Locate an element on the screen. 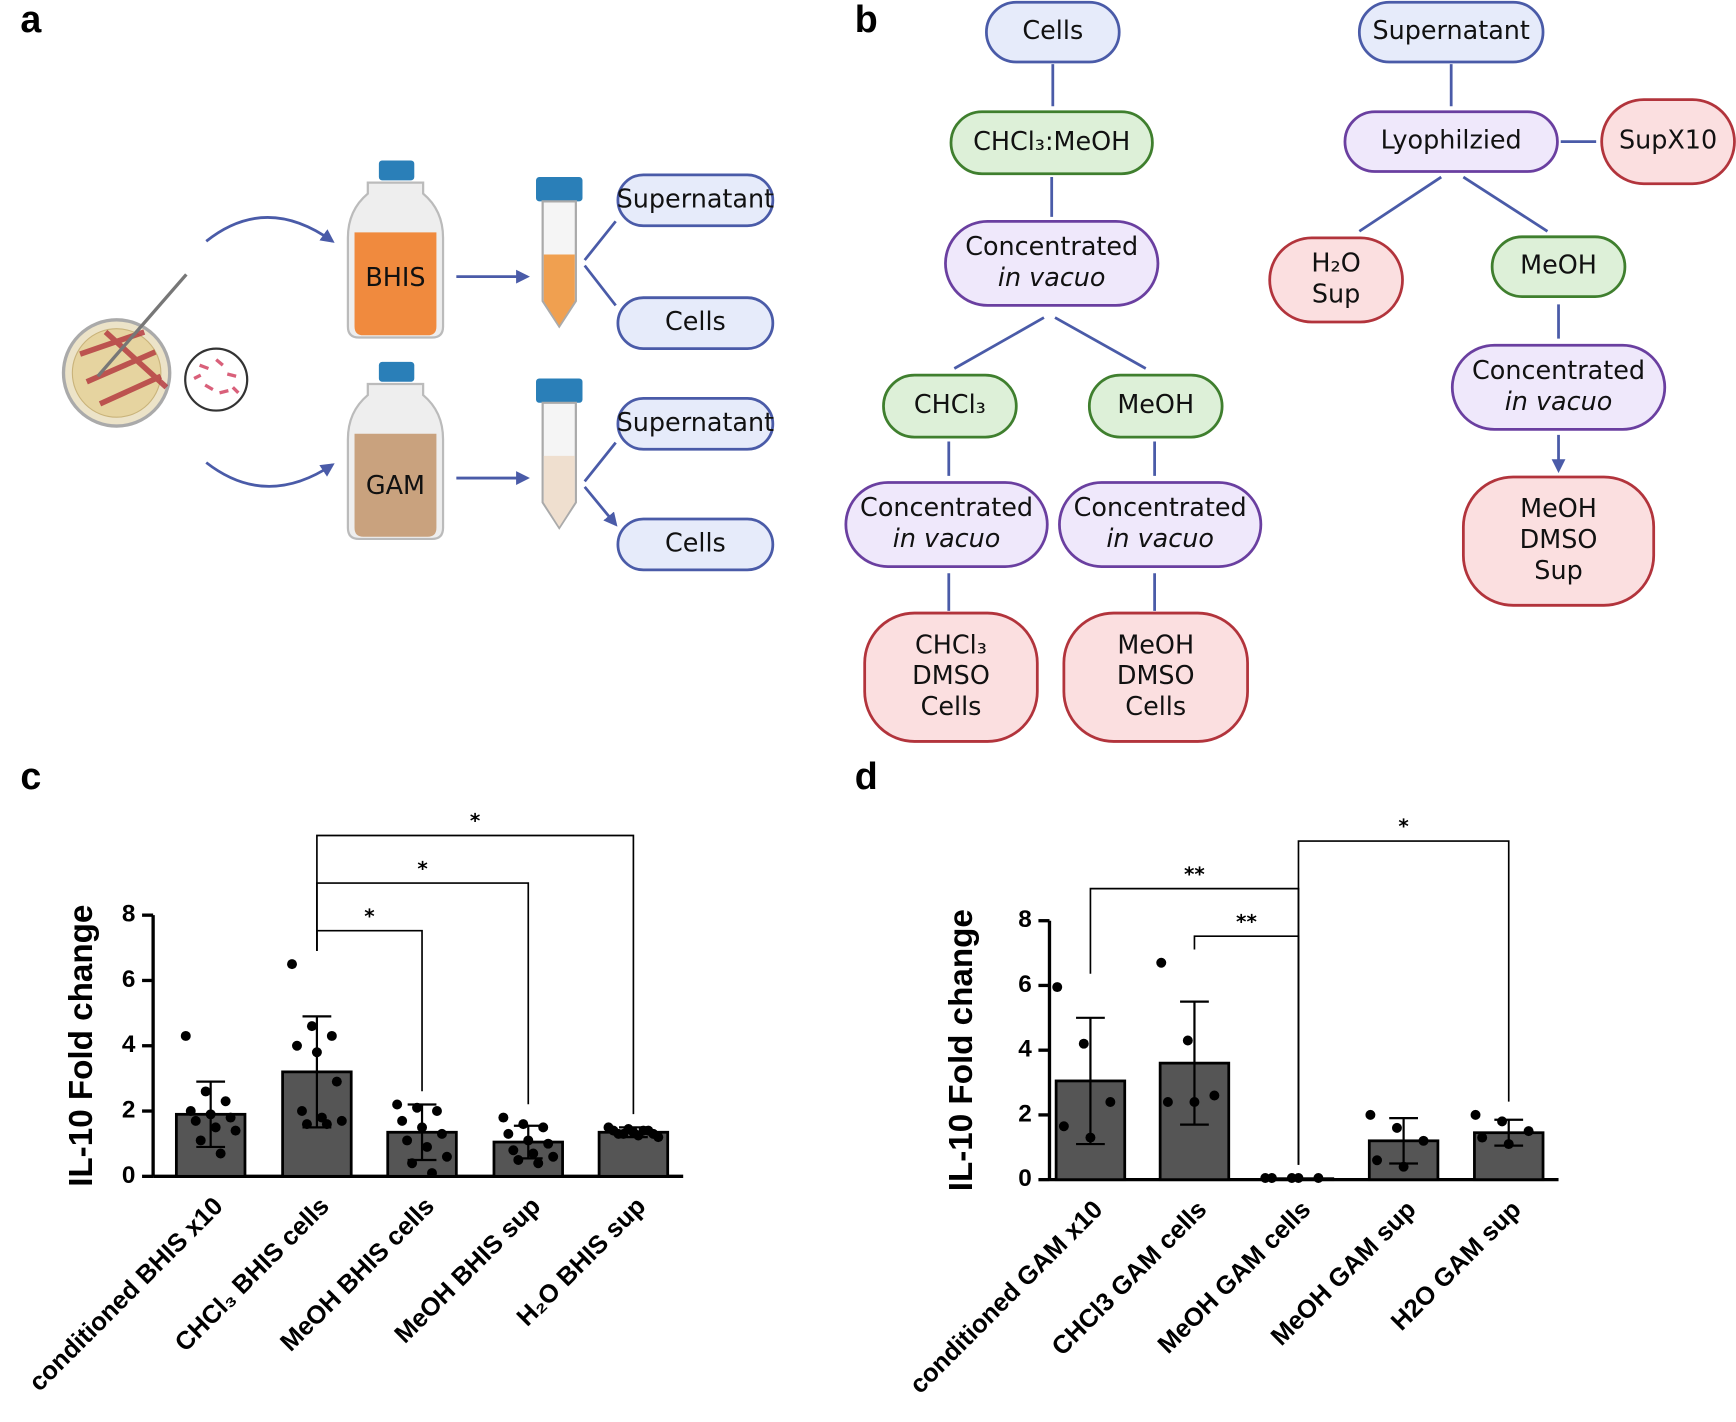 The image size is (1736, 1422). bottle-label: GAM is located at coordinates (395, 486).